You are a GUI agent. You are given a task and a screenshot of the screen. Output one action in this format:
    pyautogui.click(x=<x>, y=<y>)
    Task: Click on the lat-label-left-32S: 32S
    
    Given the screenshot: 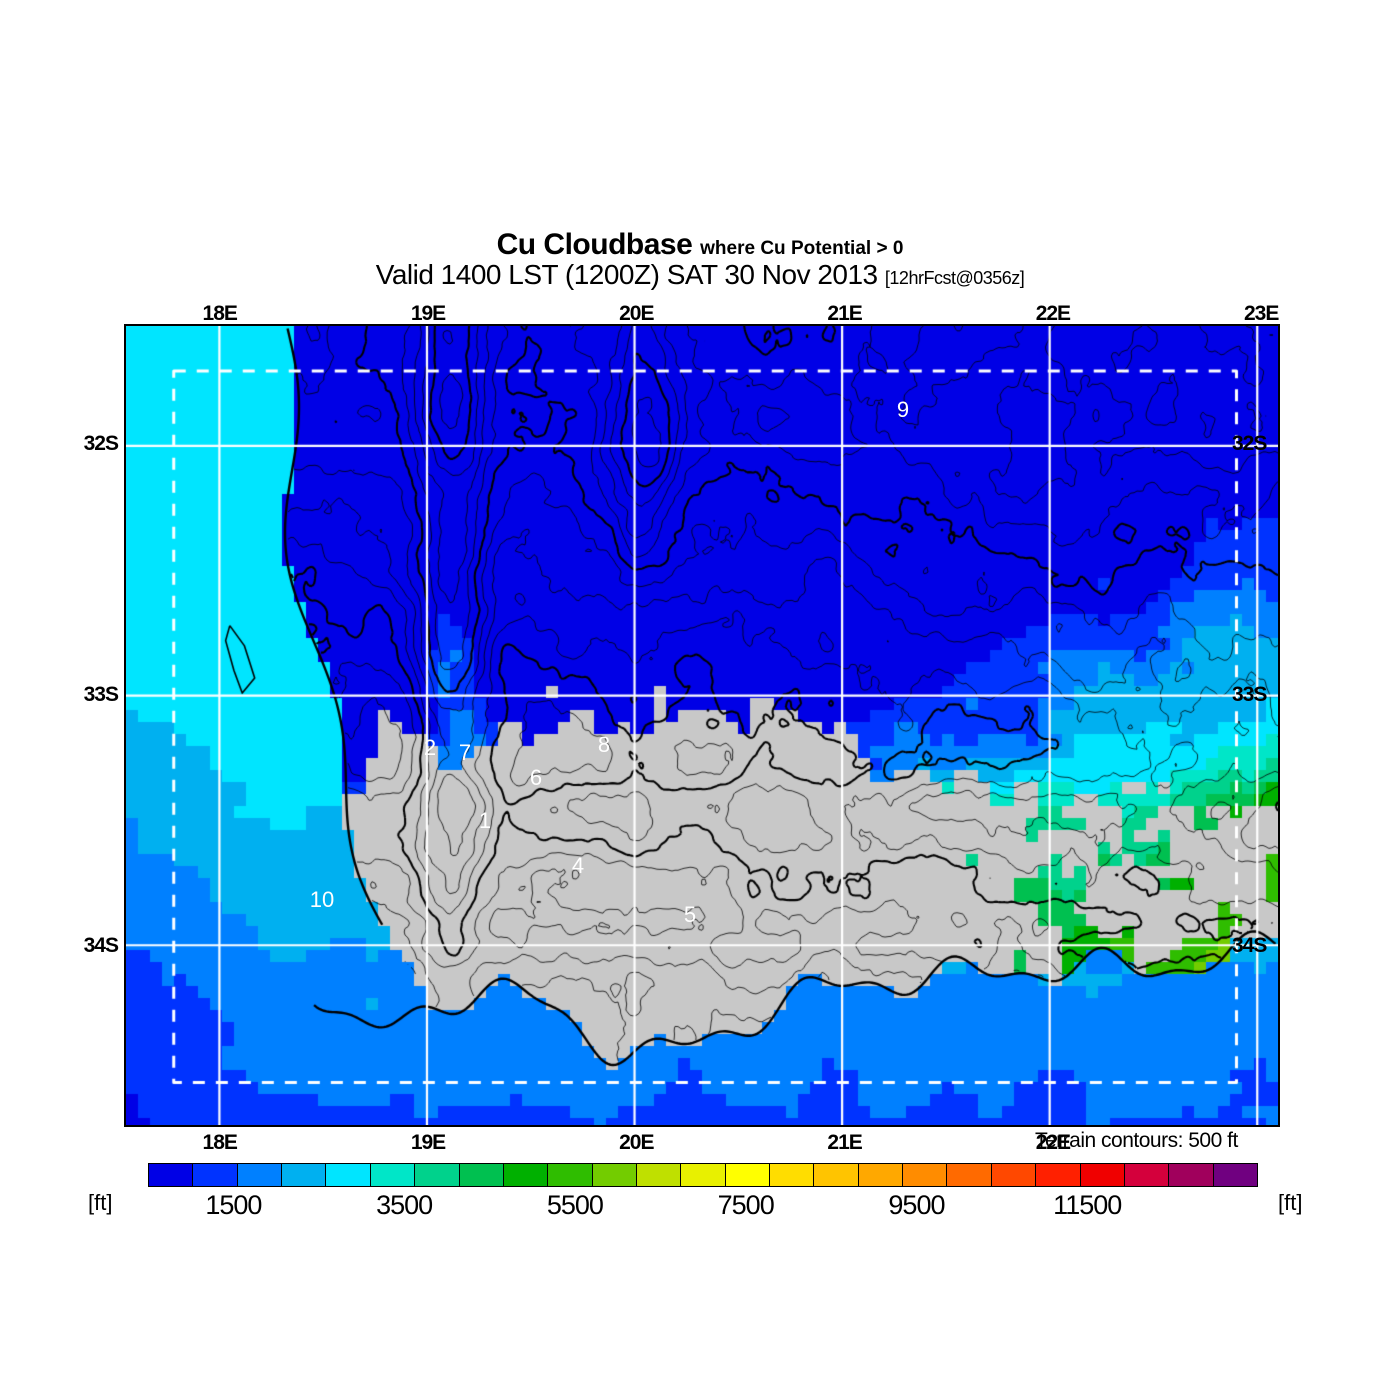 What is the action you would take?
    pyautogui.click(x=101, y=444)
    